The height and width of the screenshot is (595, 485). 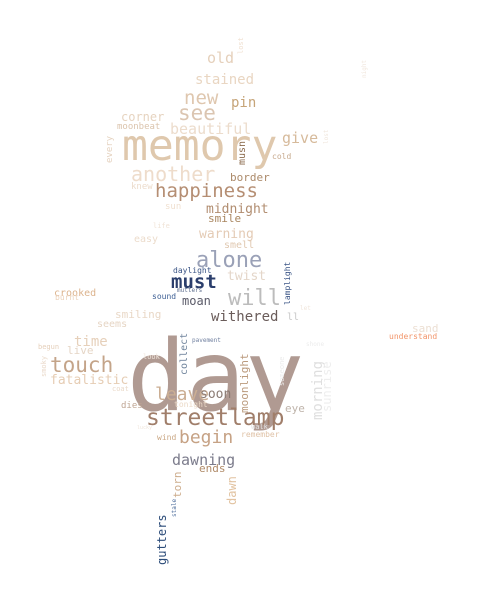 I want to click on word-every: every, so click(x=110, y=149).